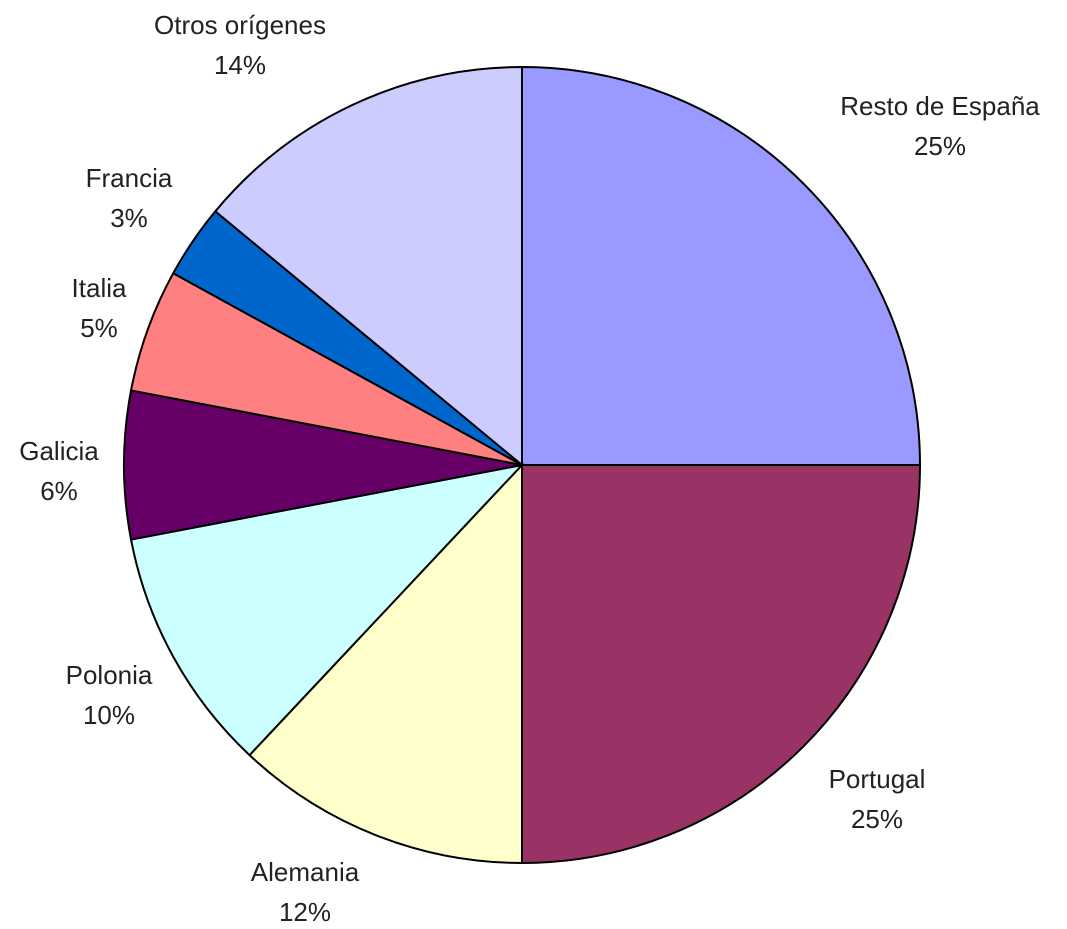 The height and width of the screenshot is (929, 1067). Describe the element at coordinates (240, 65) in the screenshot. I see `slice-value-label: 14%` at that location.